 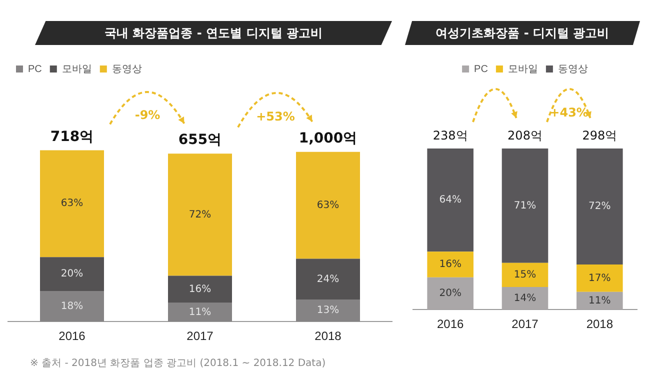 What do you see at coordinates (328, 138) in the screenshot?
I see `annotation: 1,000억` at bounding box center [328, 138].